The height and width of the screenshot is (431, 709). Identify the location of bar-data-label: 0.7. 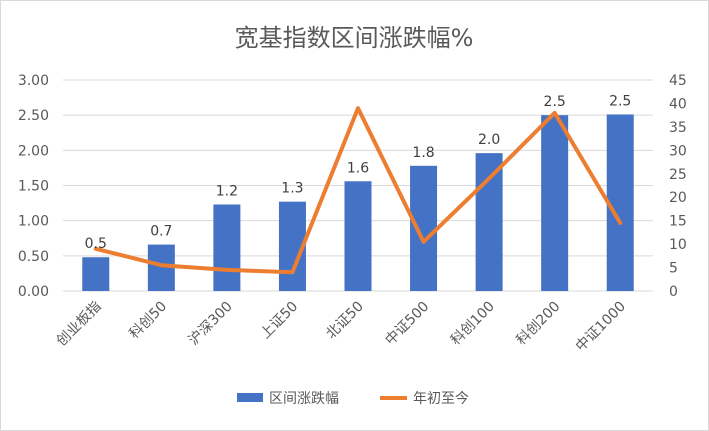
(161, 232).